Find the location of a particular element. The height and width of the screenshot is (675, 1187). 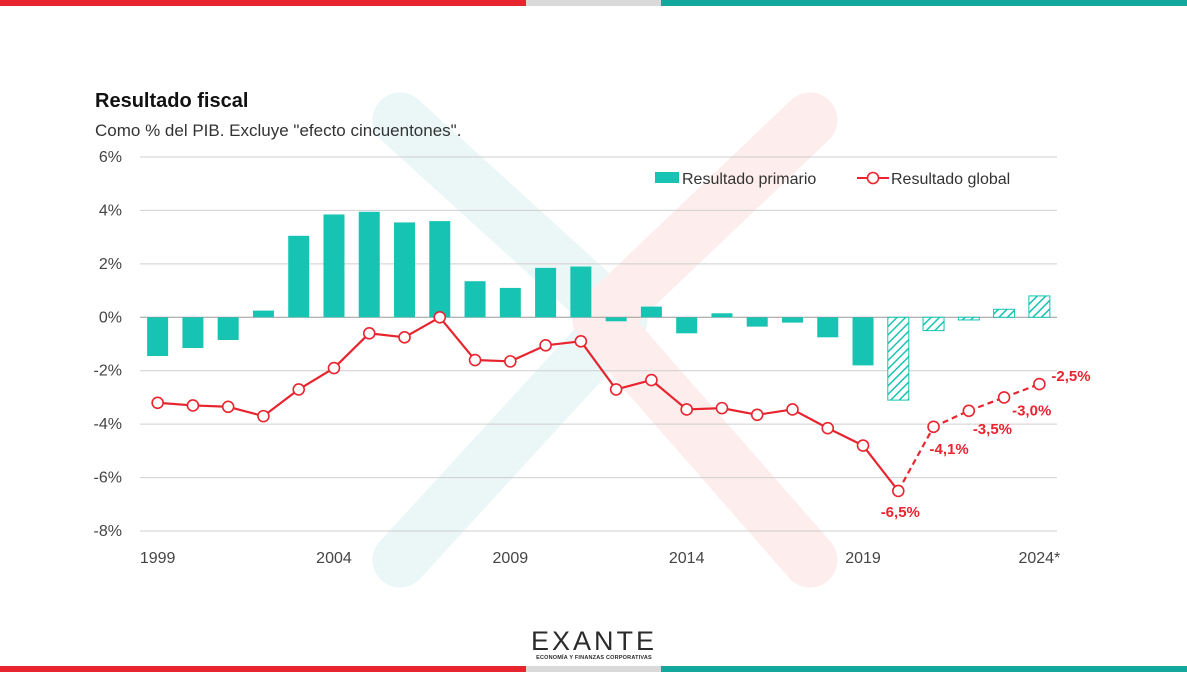

y-tick-label: 0% is located at coordinates (110, 317).